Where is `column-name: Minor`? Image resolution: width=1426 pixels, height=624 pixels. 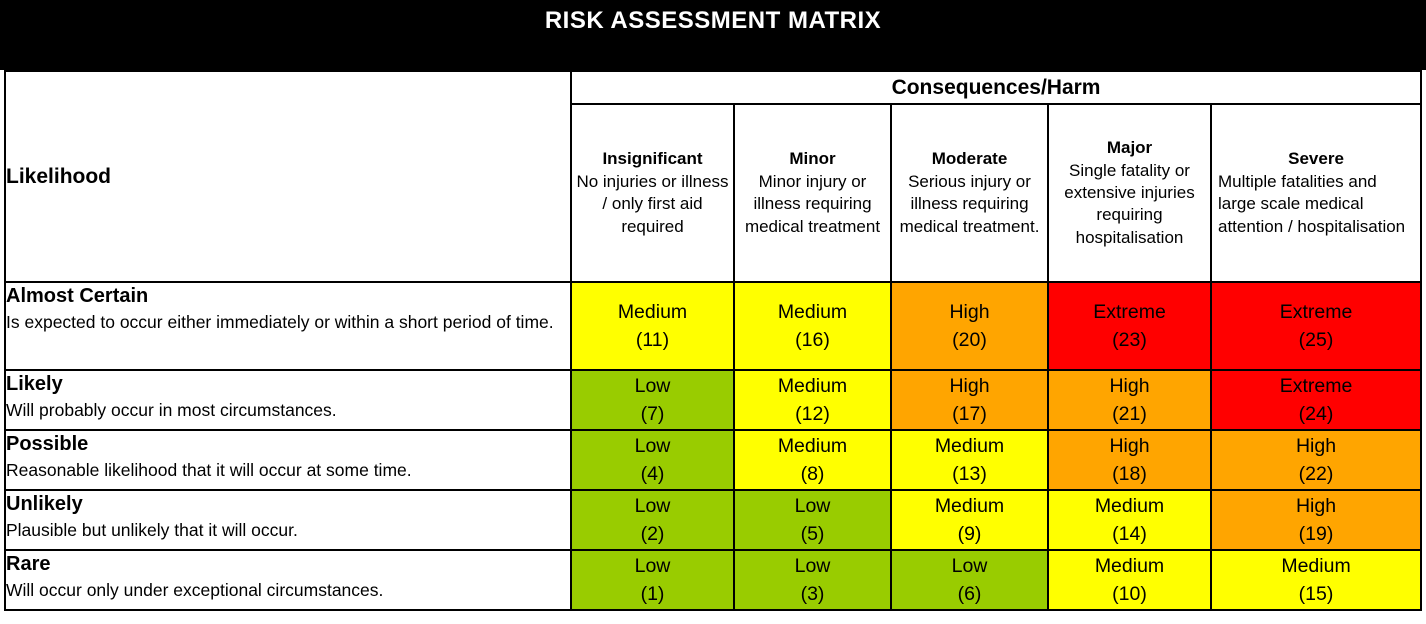
column-name: Minor is located at coordinates (812, 158).